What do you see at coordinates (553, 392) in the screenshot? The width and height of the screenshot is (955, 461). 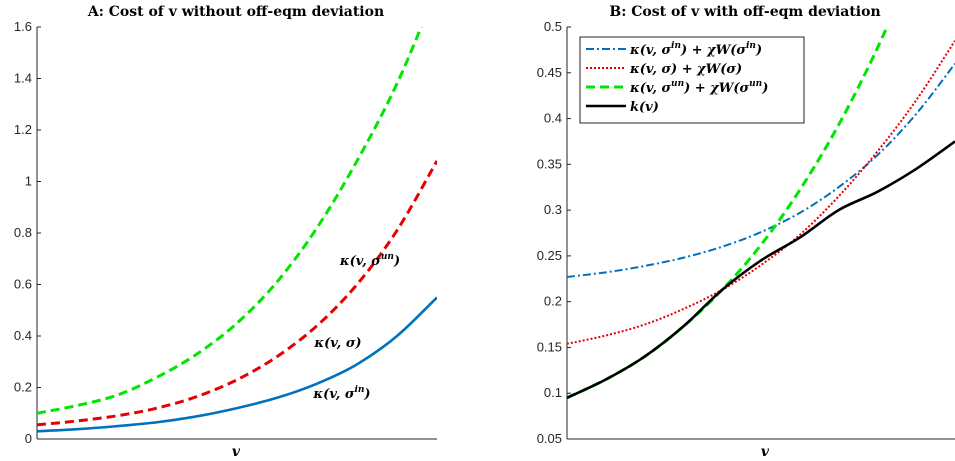 I see `y-tick-label: 0.1` at bounding box center [553, 392].